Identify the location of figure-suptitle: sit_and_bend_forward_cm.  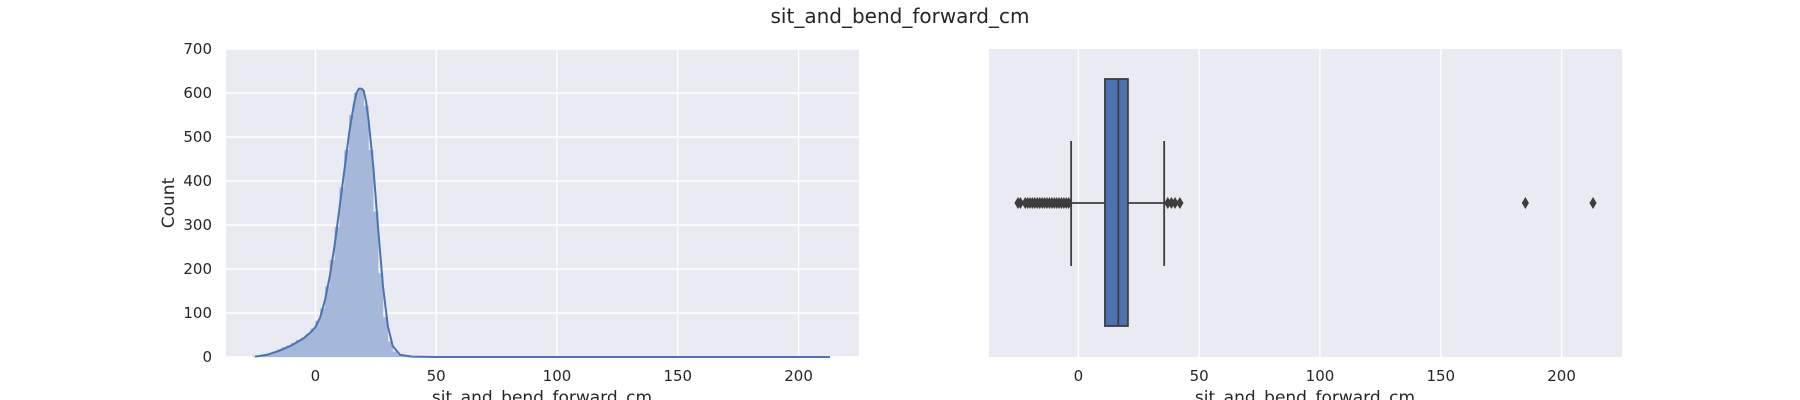
(900, 16).